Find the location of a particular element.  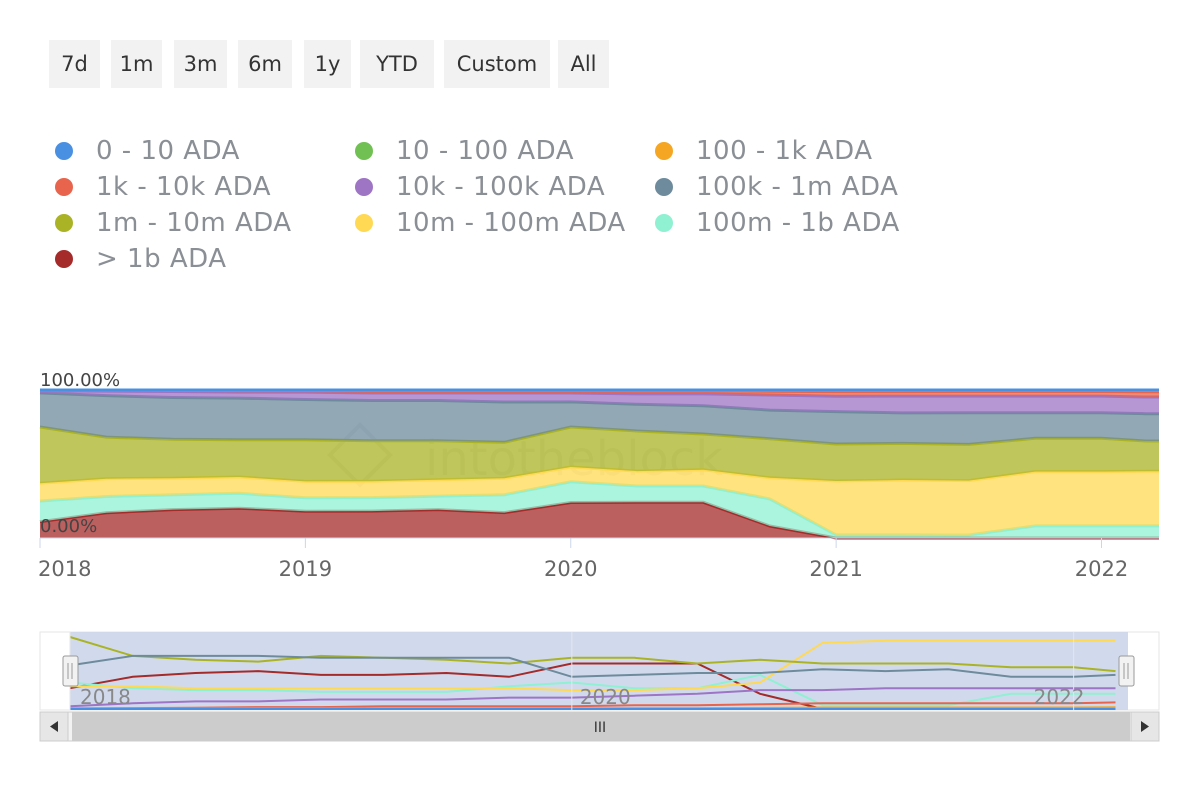

scrollbar-thumb is located at coordinates (601, 726).